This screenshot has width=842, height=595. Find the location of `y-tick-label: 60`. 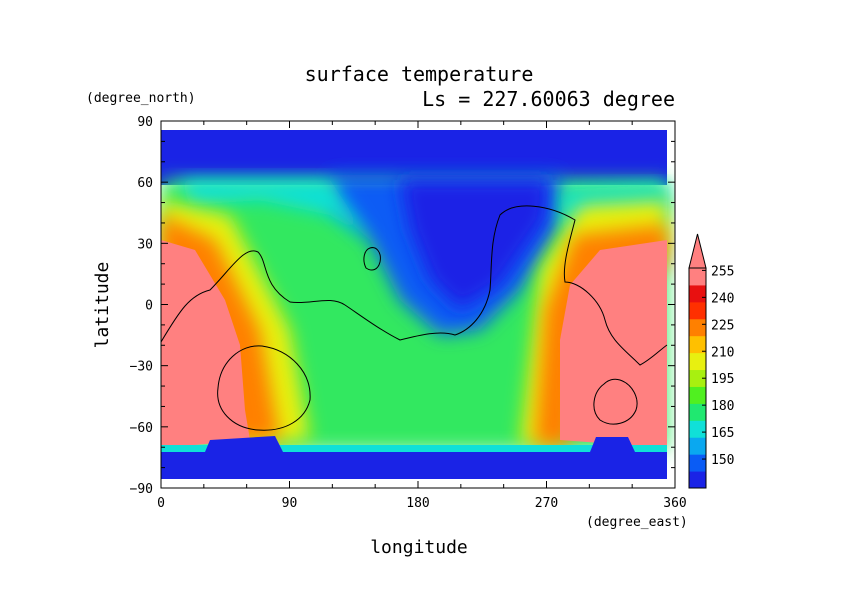

y-tick-label: 60 is located at coordinates (145, 183).